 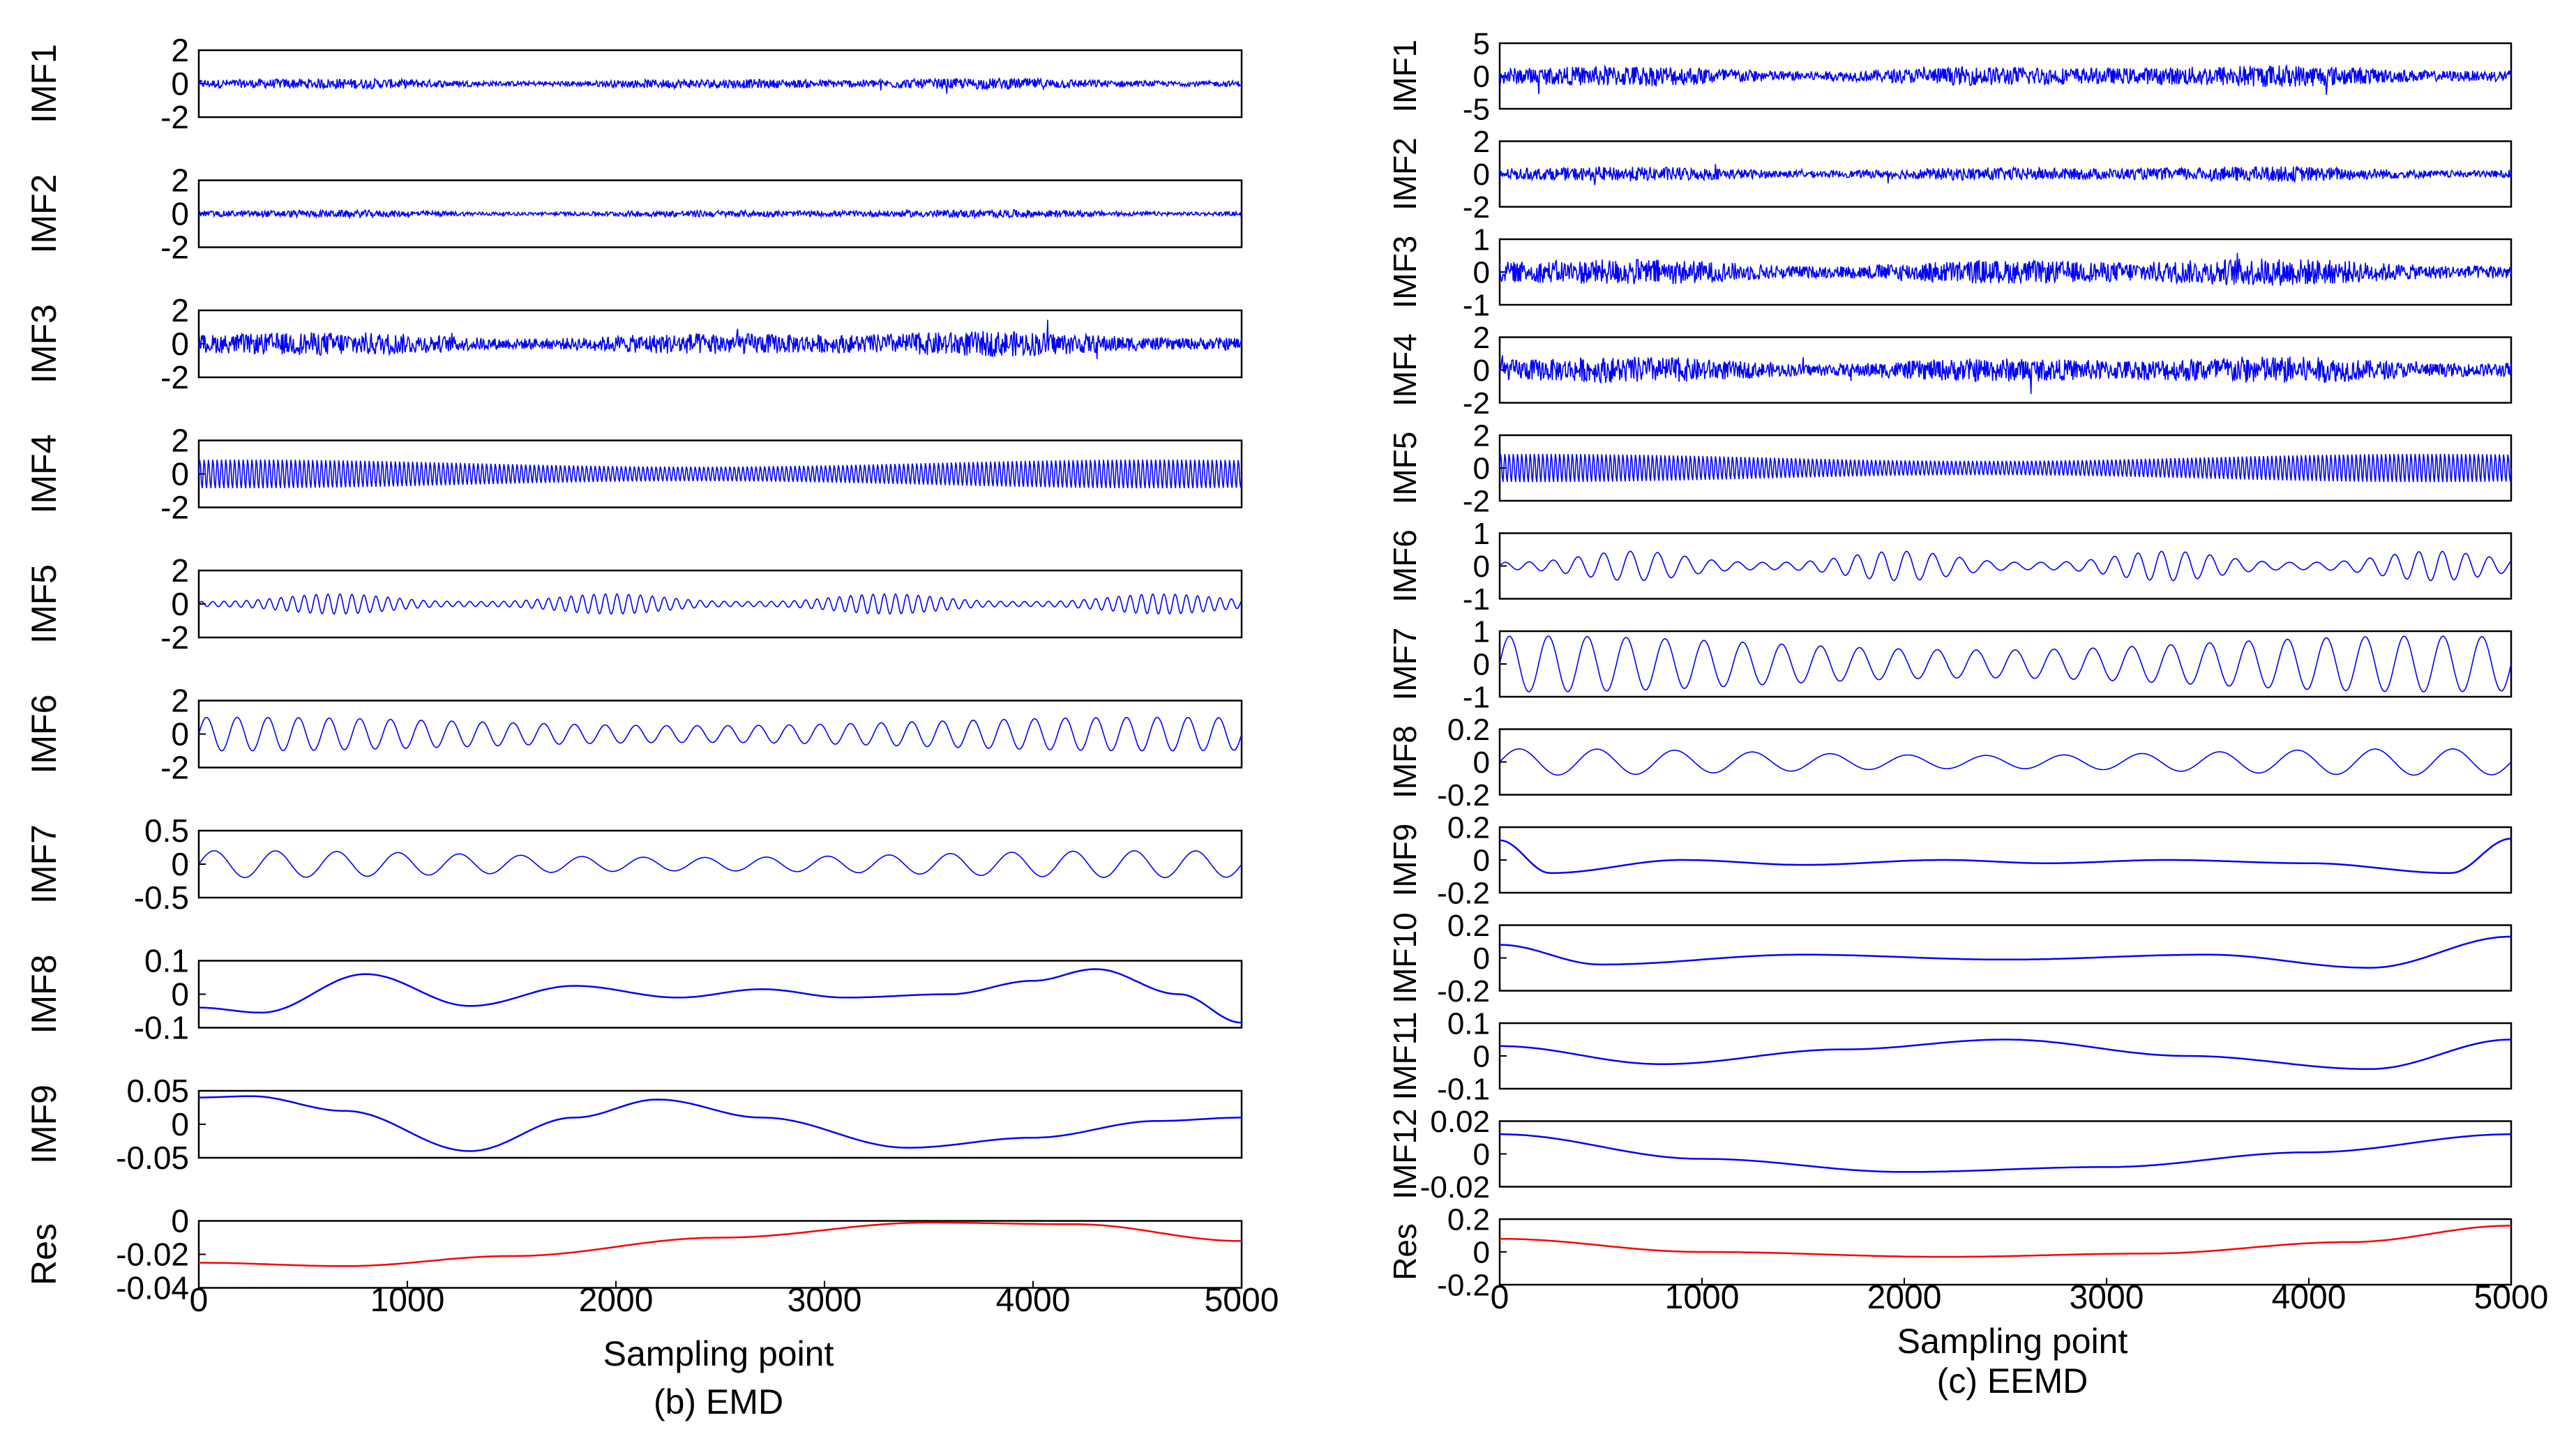 What do you see at coordinates (616, 1300) in the screenshot?
I see `emd-xtick-label: 2000` at bounding box center [616, 1300].